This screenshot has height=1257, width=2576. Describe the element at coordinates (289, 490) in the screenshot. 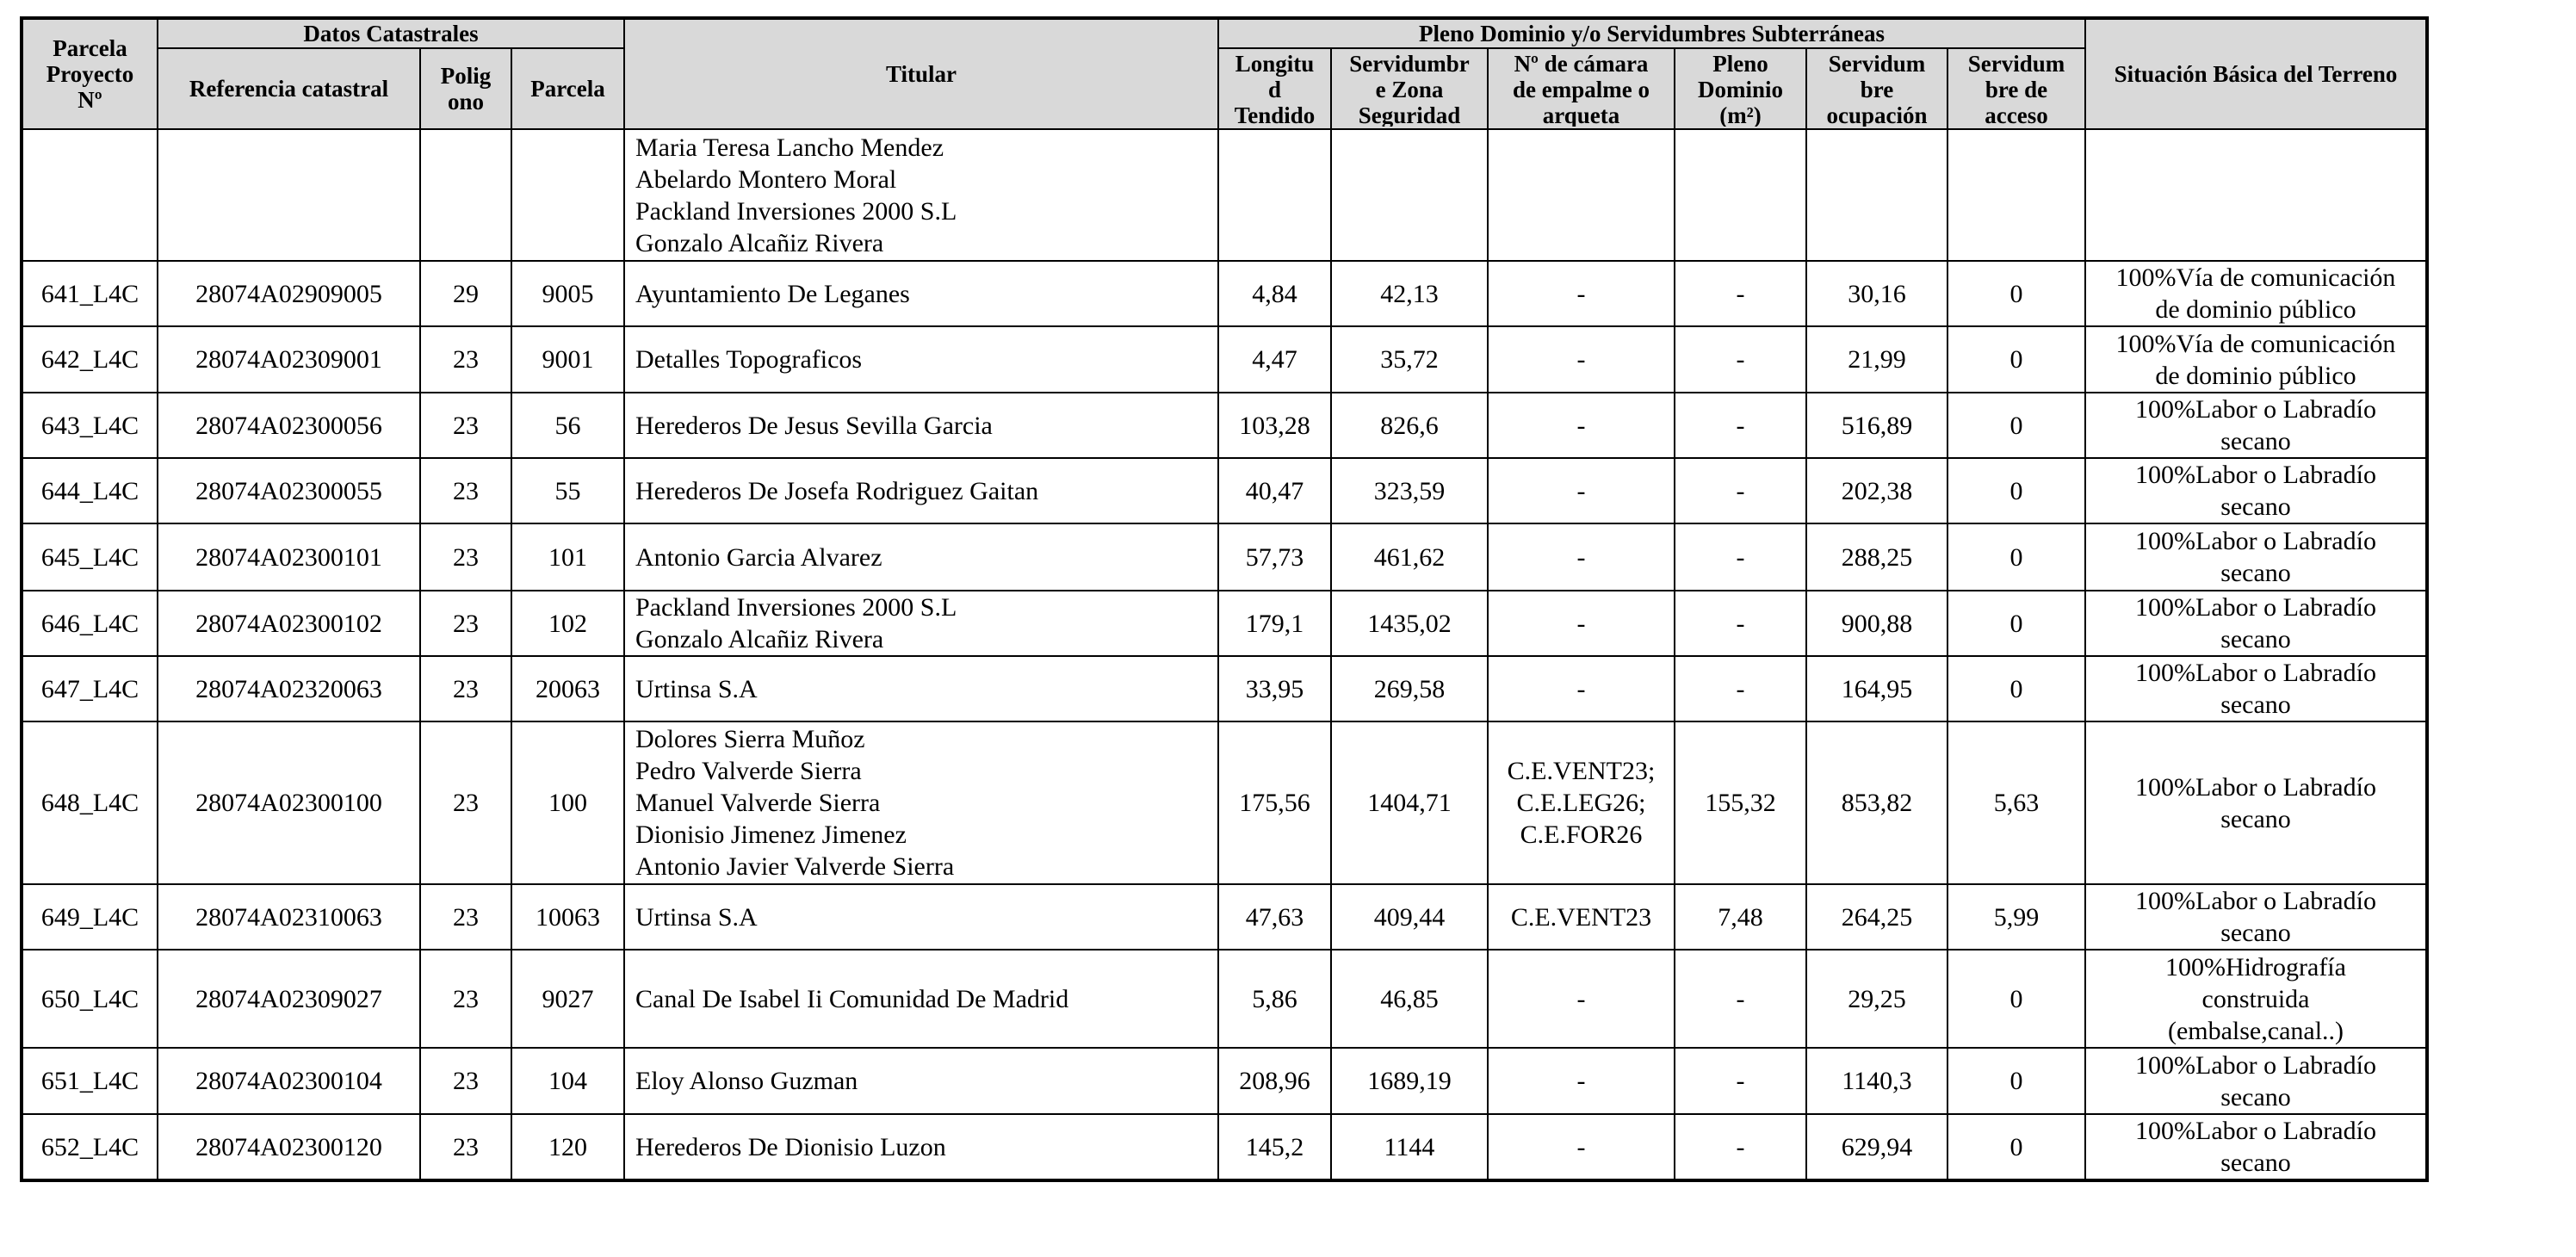

I see `table-cell: 28074A02300055` at that location.